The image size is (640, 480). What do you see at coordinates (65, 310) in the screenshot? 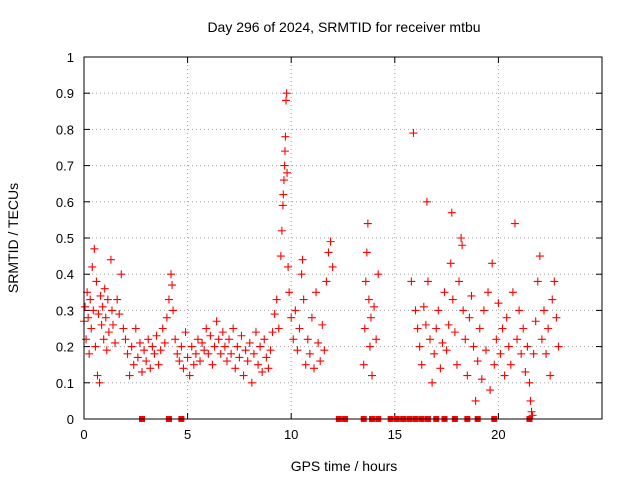
I see `y-tick-label: 0.3` at bounding box center [65, 310].